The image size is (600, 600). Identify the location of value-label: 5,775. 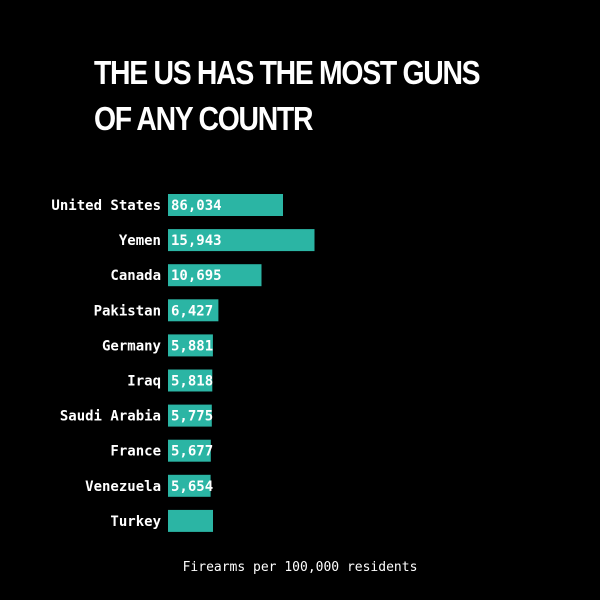
(192, 417).